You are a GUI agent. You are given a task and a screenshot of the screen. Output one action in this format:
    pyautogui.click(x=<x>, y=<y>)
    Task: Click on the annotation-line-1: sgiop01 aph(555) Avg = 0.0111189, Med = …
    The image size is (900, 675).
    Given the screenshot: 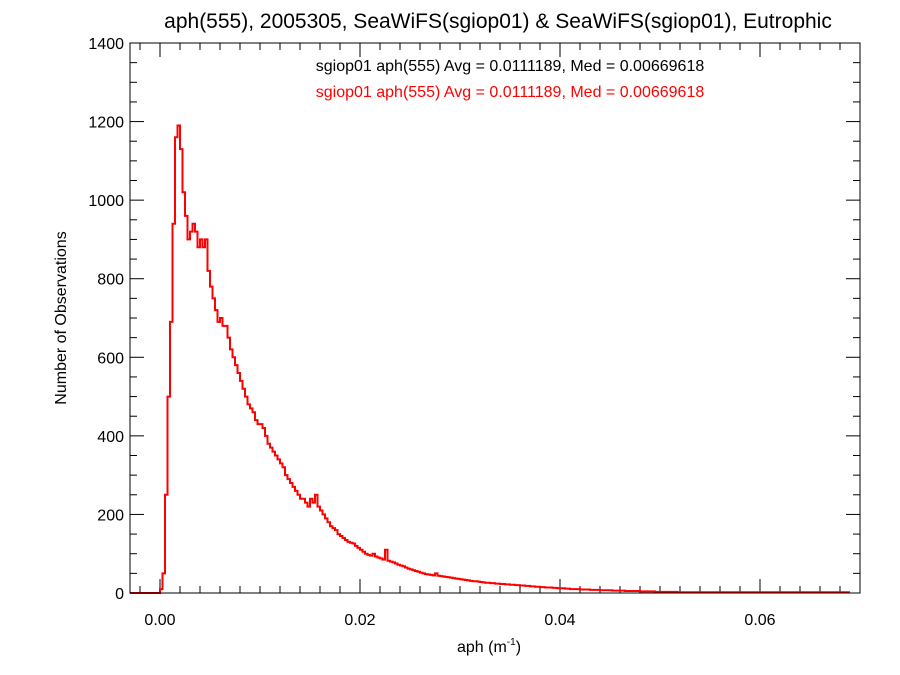 What is the action you would take?
    pyautogui.click(x=510, y=66)
    